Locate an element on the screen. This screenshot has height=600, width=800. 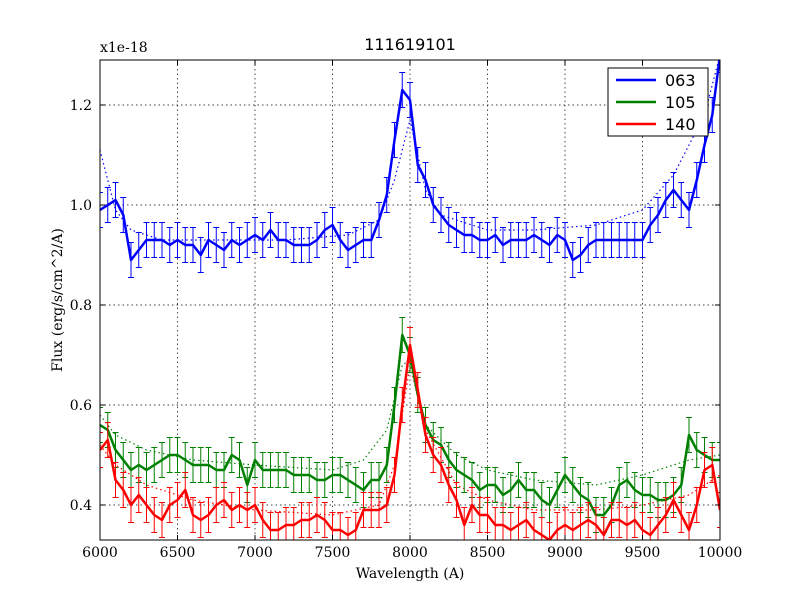
x-tick-label: 6500 is located at coordinates (178, 553).